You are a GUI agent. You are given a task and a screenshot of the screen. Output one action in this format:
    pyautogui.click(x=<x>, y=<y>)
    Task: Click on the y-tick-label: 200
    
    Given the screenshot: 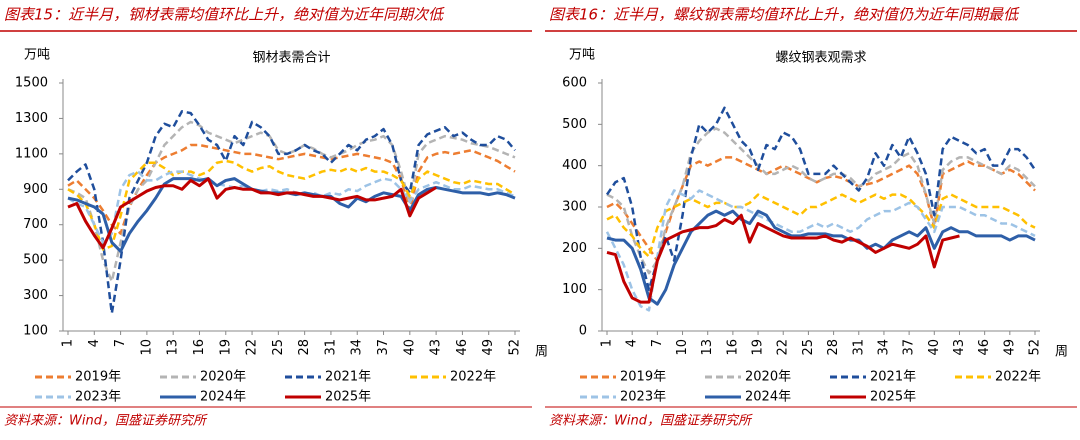 What is the action you would take?
    pyautogui.click(x=574, y=248)
    